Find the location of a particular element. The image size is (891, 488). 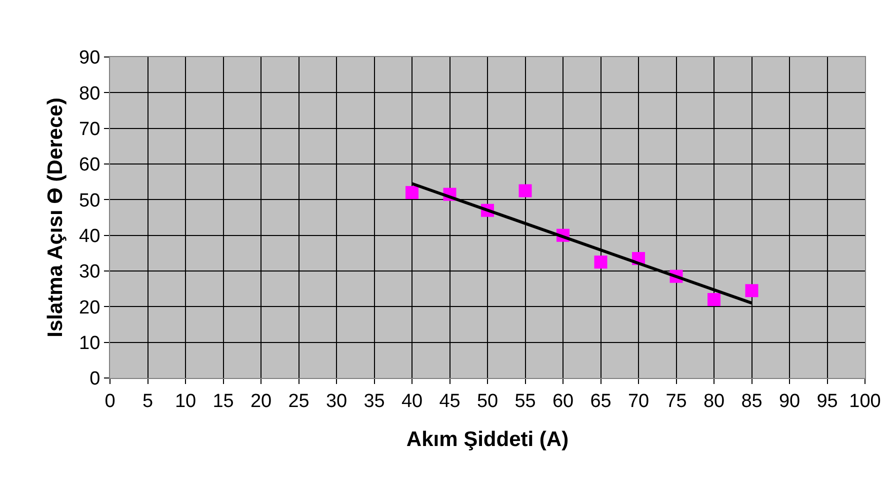

x-tick-label: 0 is located at coordinates (110, 401).